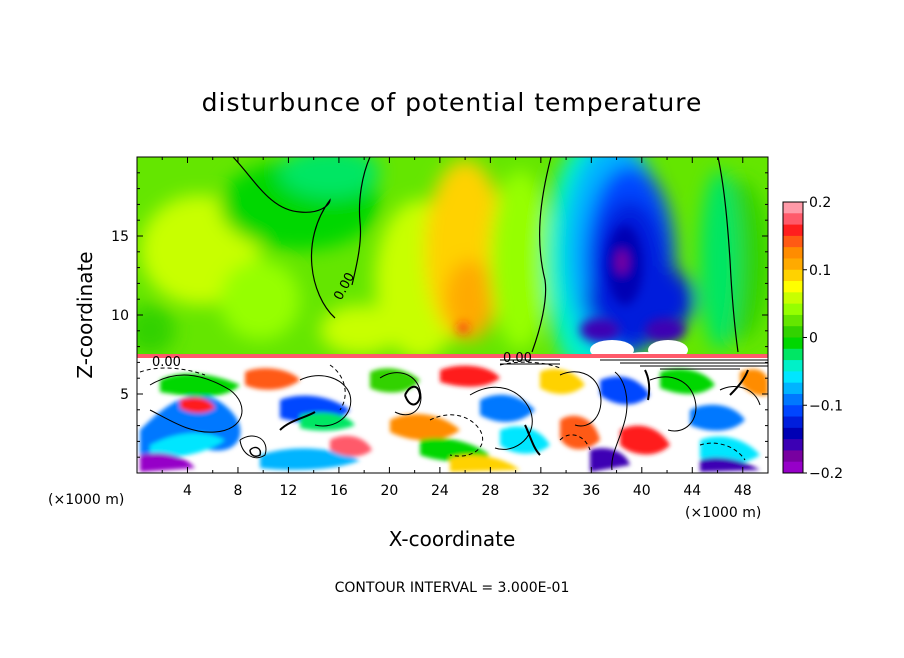 The width and height of the screenshot is (904, 658). Describe the element at coordinates (591, 491) in the screenshot. I see `x-tick-label: 36` at that location.